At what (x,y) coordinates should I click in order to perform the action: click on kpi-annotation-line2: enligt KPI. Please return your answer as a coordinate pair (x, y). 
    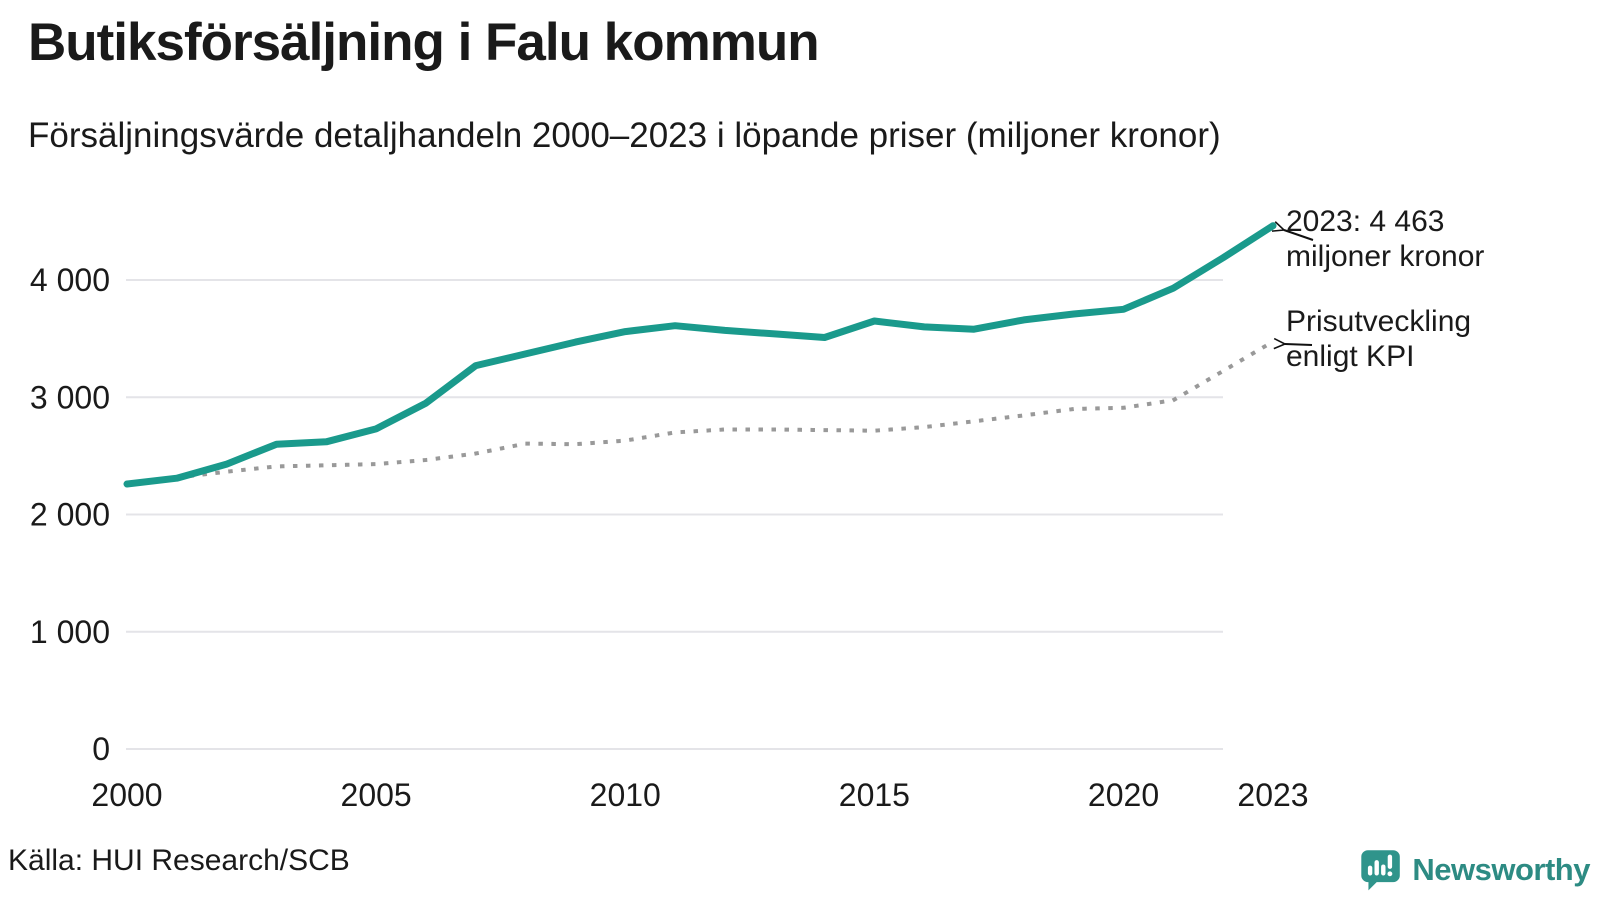
    Looking at the image, I should click on (1350, 356).